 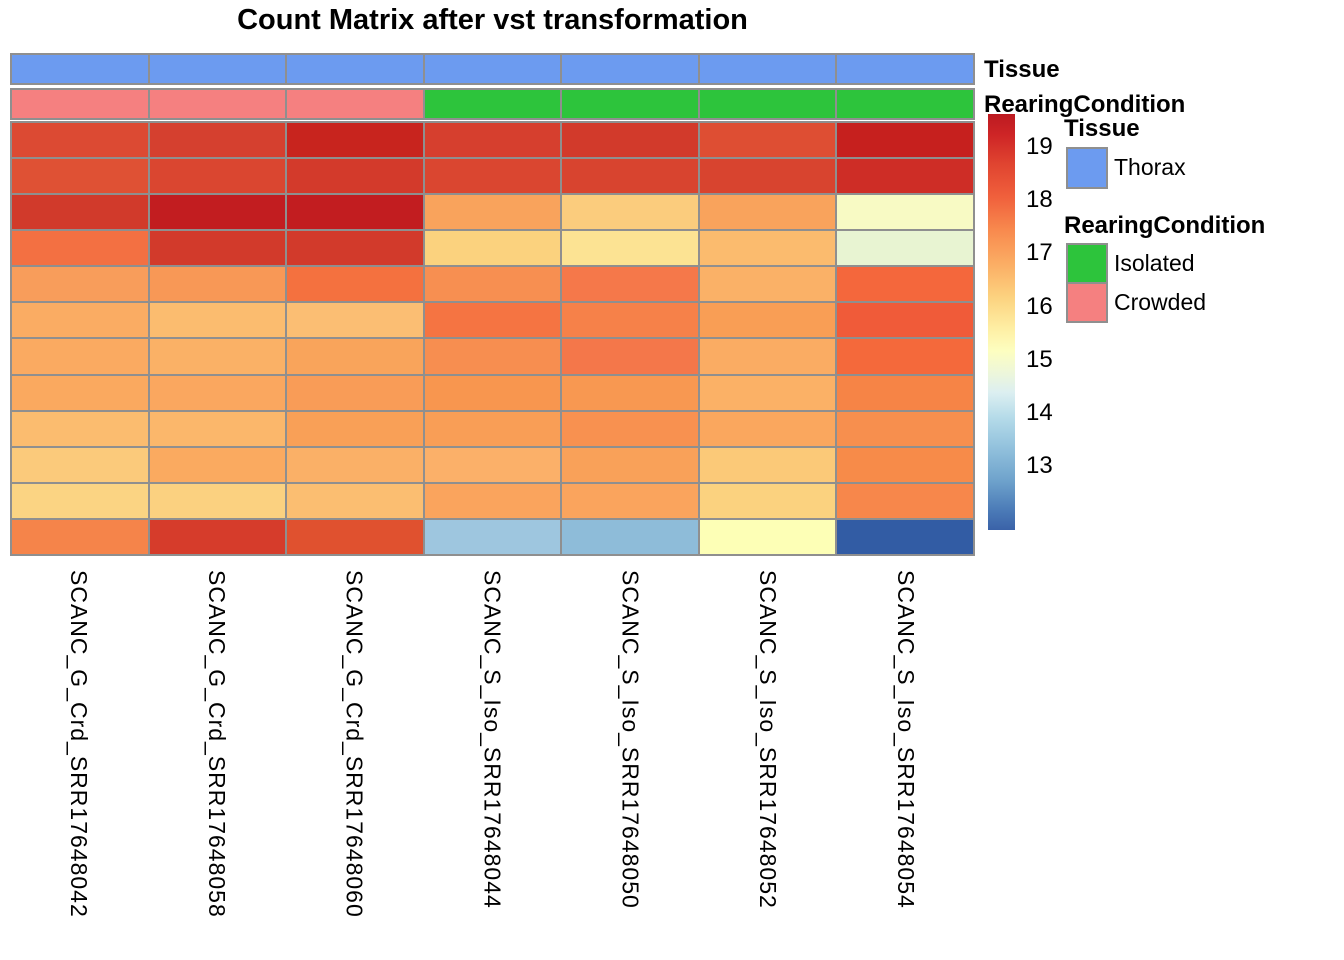 I want to click on column-label: SCANC_G_Crd_SRR17648060, so click(x=354, y=744).